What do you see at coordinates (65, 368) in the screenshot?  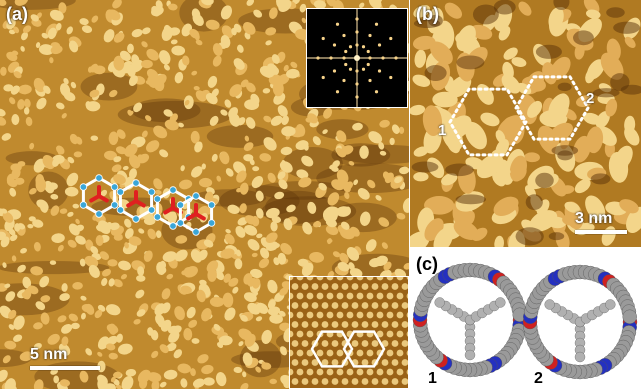 I see `scale-bar-a-line` at bounding box center [65, 368].